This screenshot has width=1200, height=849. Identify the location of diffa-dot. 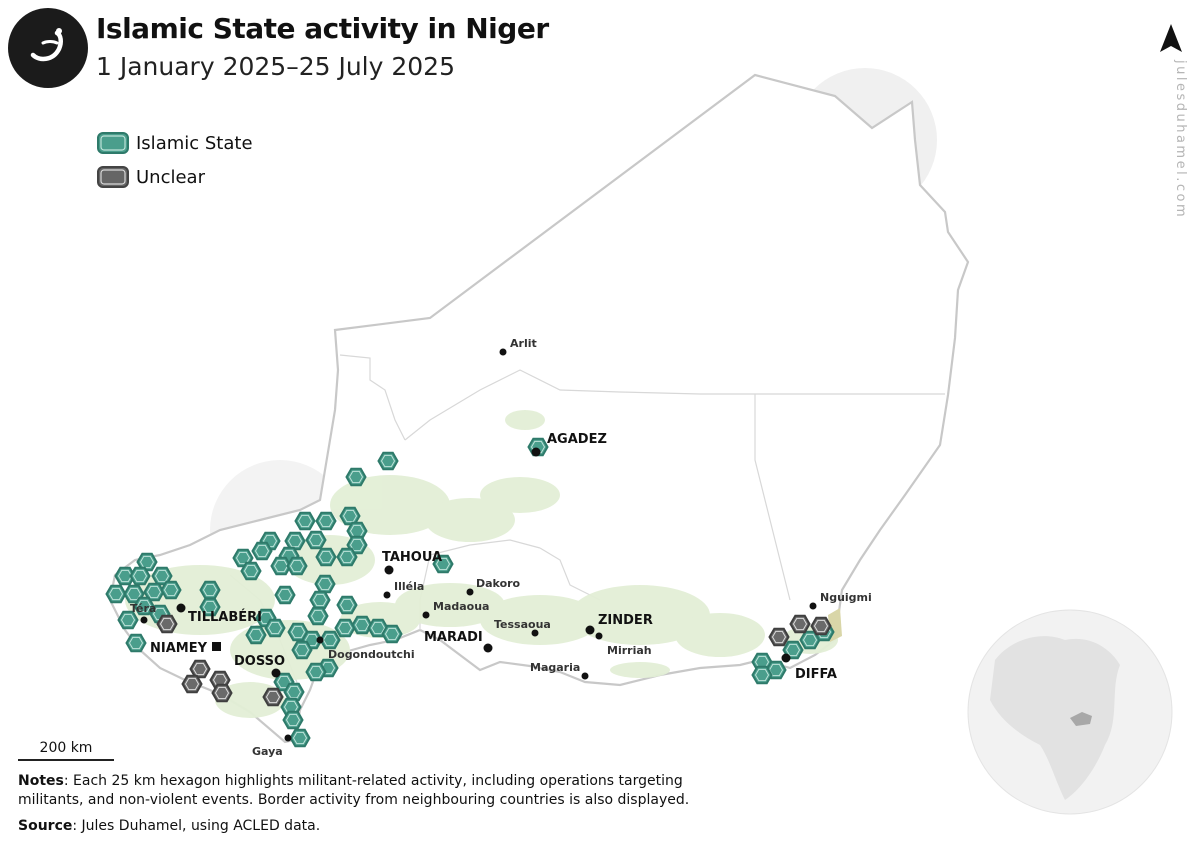
(786, 658).